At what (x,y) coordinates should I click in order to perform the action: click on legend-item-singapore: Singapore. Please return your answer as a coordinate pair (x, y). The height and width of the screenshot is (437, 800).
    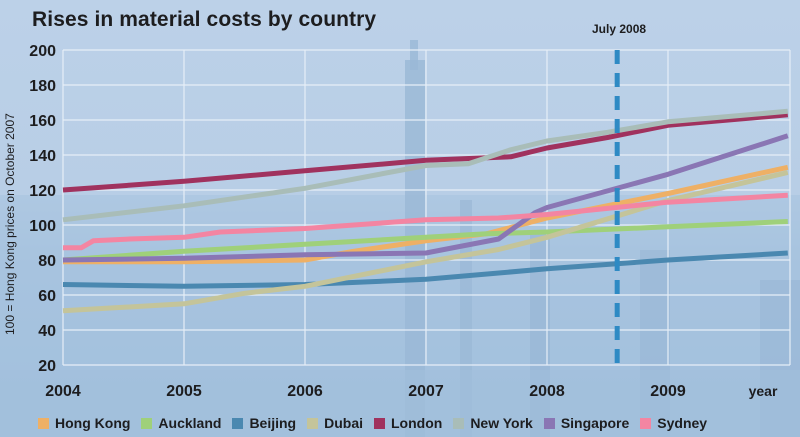
    Looking at the image, I should click on (586, 423).